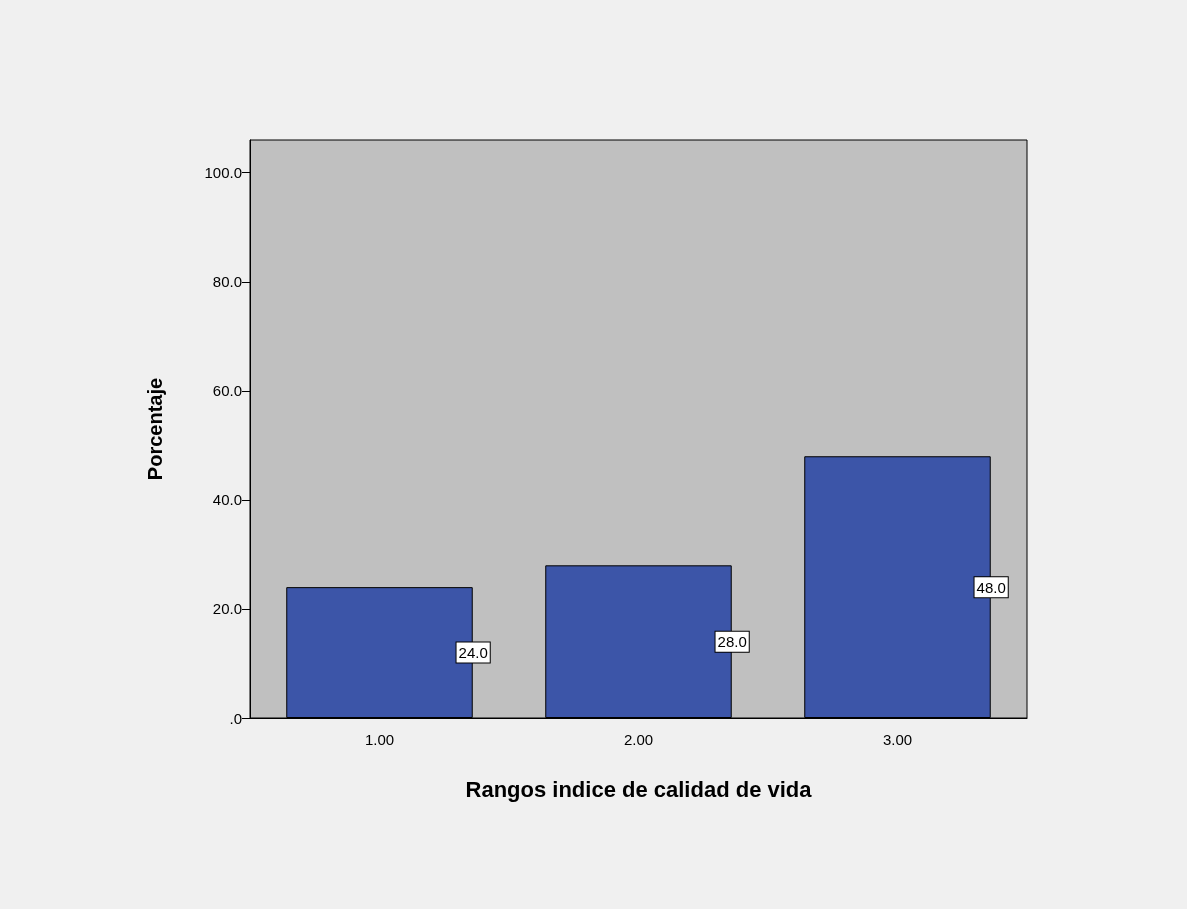 This screenshot has height=909, width=1187. I want to click on x-tick-label: 1.00, so click(379, 739).